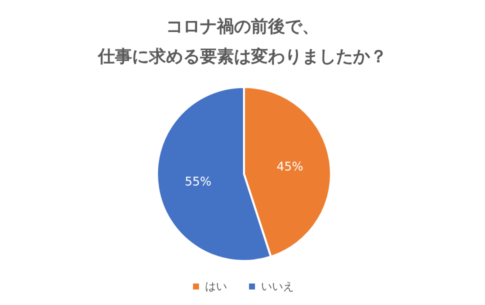 The height and width of the screenshot is (305, 485). Describe the element at coordinates (198, 181) in the screenshot. I see `data-label: 55%` at that location.